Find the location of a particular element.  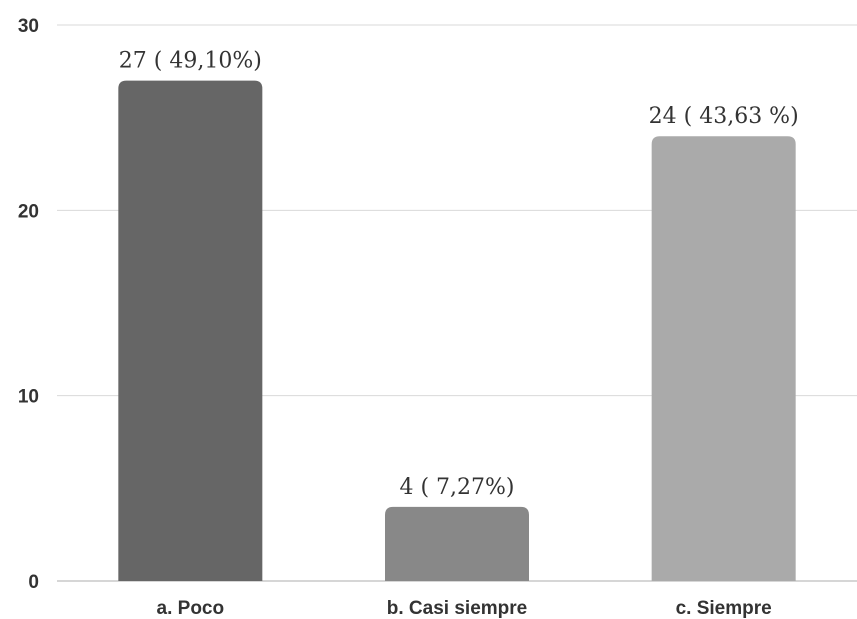

x-tick-label: c. Siempre is located at coordinates (724, 608).